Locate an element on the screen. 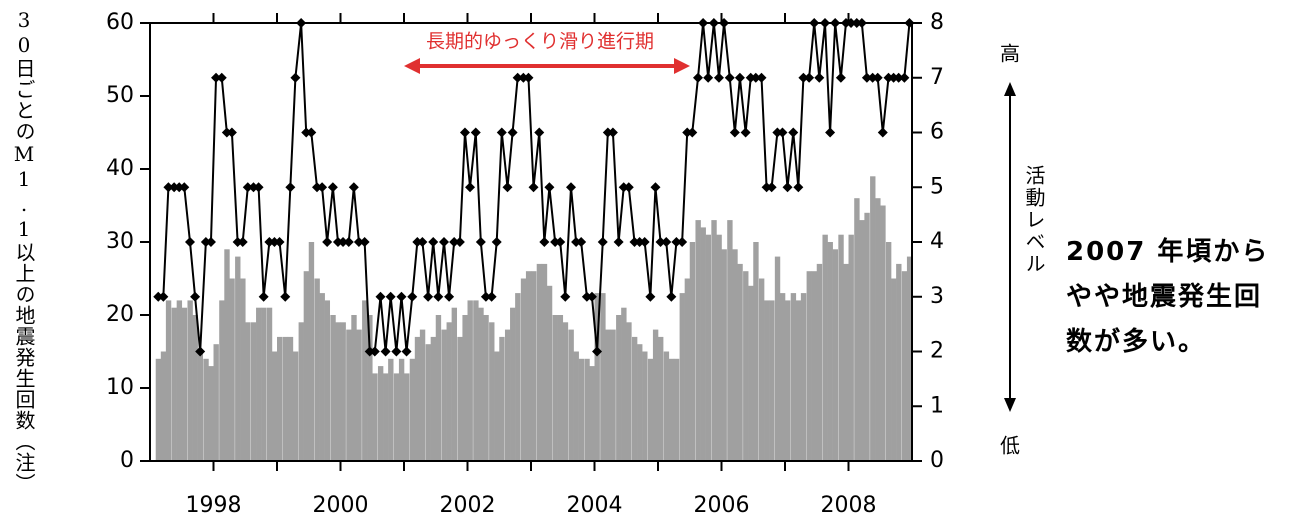 This screenshot has width=1308, height=529. y-tick-label: 40 is located at coordinates (120, 168).